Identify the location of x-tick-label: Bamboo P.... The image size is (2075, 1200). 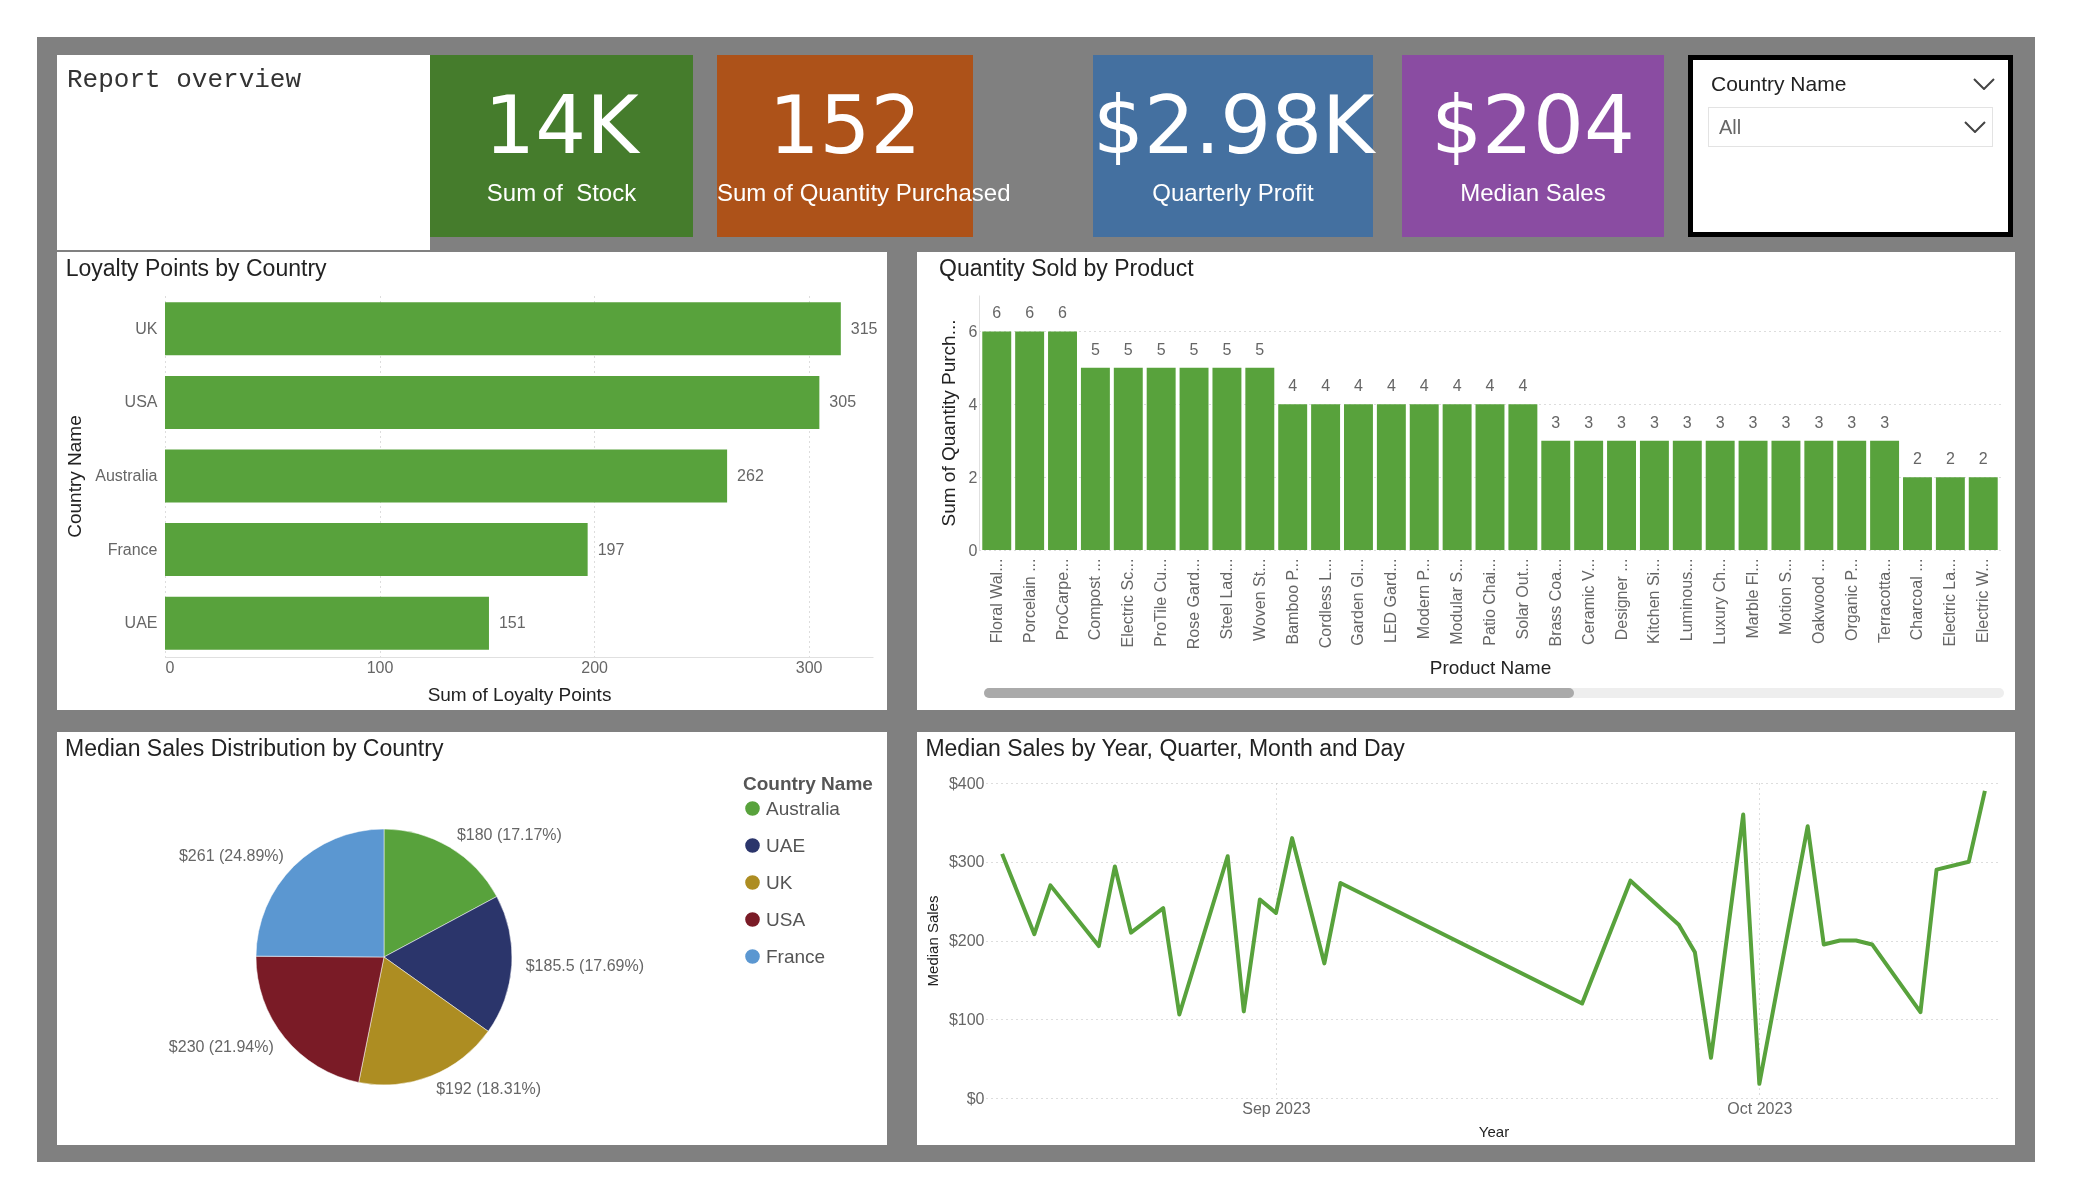
(1292, 601).